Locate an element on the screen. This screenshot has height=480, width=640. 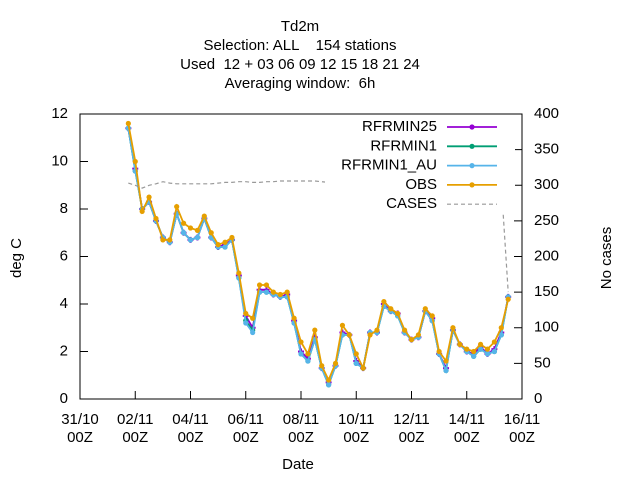
y-tick-label: 6 is located at coordinates (64, 255).